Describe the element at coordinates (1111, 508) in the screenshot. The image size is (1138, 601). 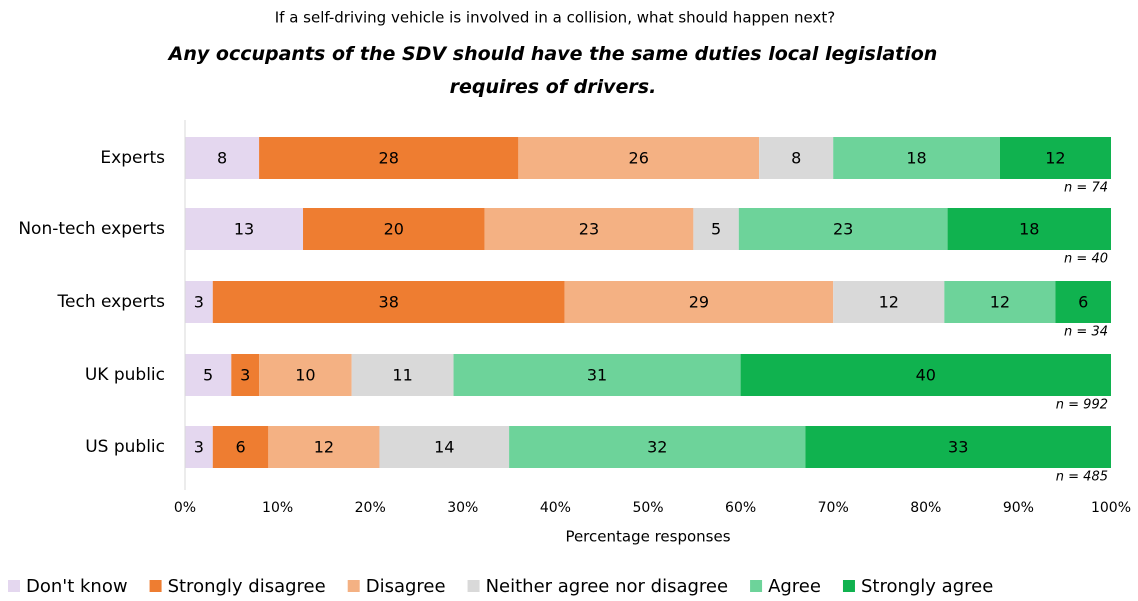
I see `x-tick-label: 100%` at that location.